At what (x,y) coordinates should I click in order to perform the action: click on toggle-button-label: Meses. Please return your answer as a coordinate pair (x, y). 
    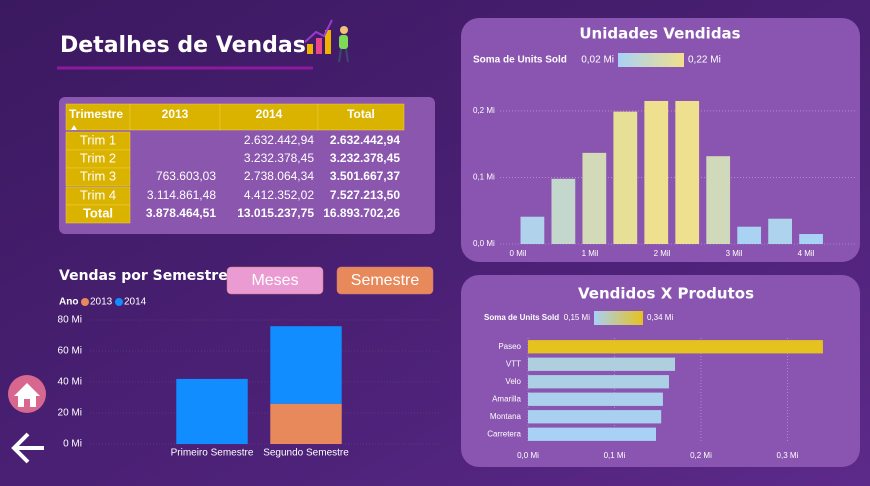
    Looking at the image, I should click on (274, 280).